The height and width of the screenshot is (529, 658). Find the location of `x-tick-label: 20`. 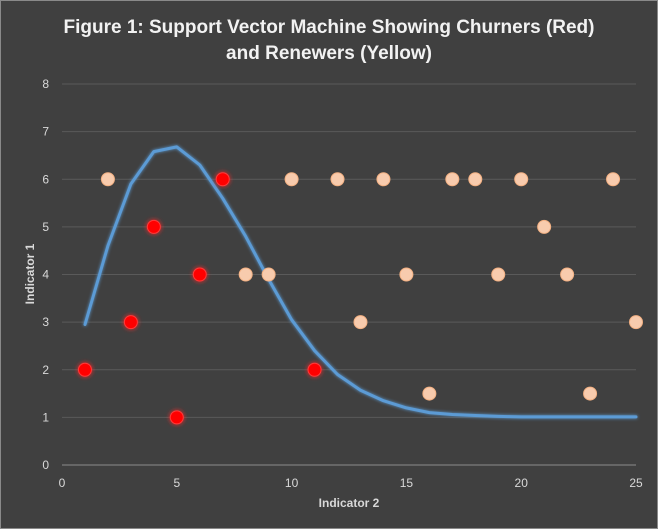

x-tick-label: 20 is located at coordinates (522, 483).